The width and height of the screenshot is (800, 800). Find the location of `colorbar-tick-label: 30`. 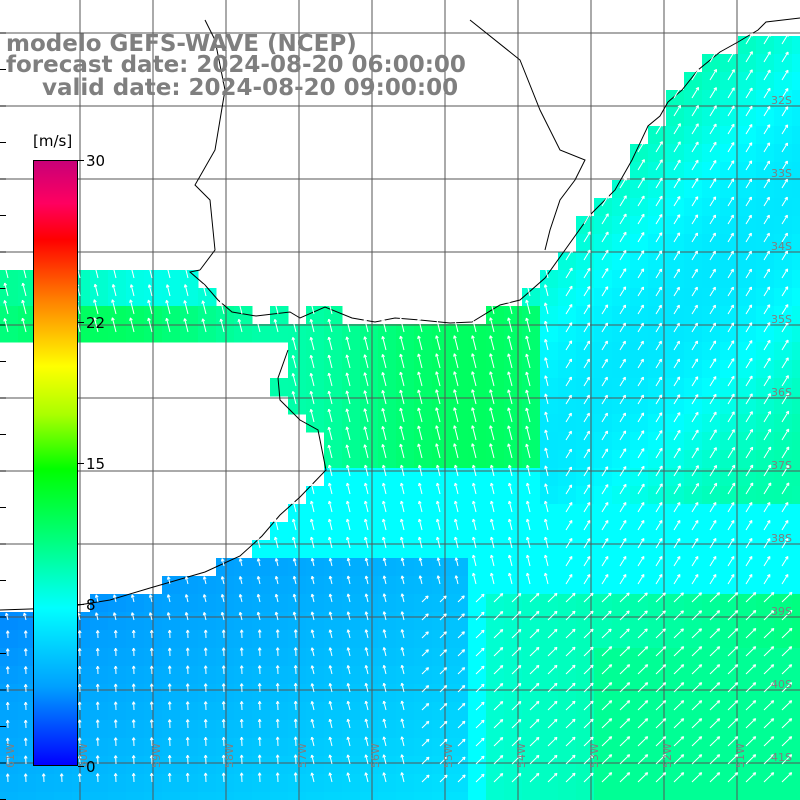

colorbar-tick-label: 30 is located at coordinates (96, 161).